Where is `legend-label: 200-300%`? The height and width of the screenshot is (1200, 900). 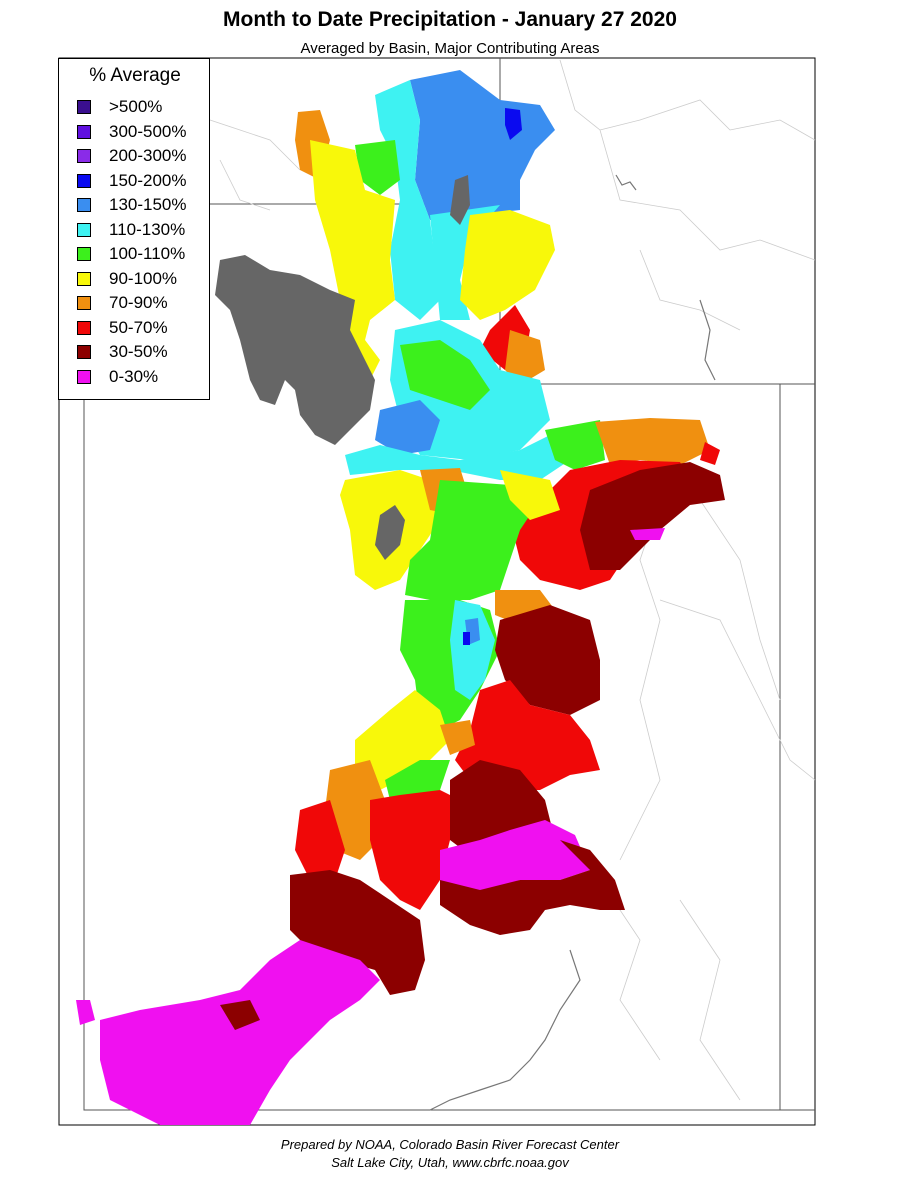
legend-label: 200-300% is located at coordinates (148, 155).